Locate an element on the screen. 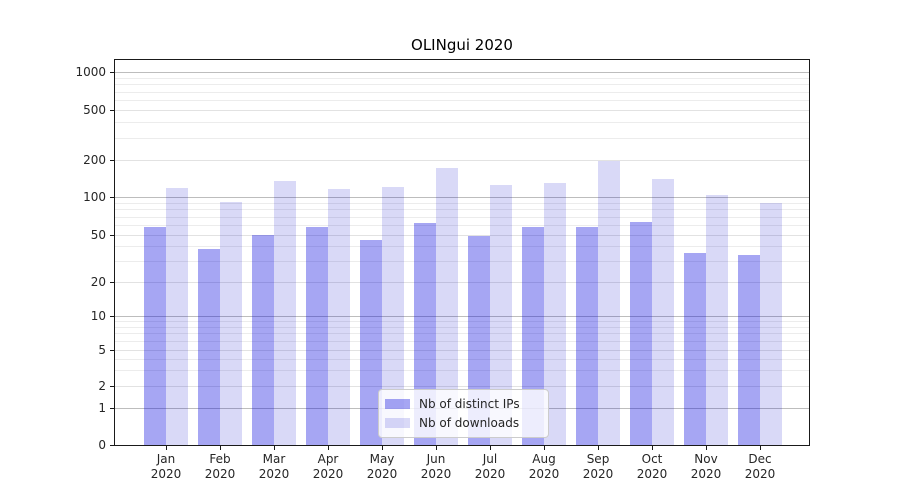  bar-downloads-jan is located at coordinates (177, 316).